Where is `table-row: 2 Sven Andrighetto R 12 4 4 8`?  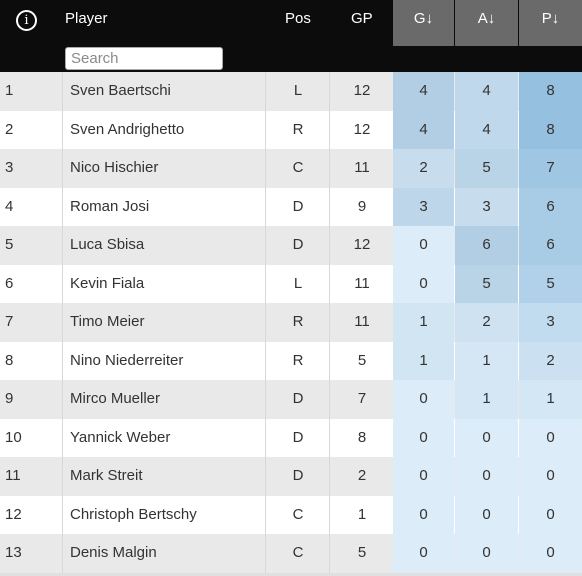
table-row: 2 Sven Andrighetto R 12 4 4 8 is located at coordinates (291, 129).